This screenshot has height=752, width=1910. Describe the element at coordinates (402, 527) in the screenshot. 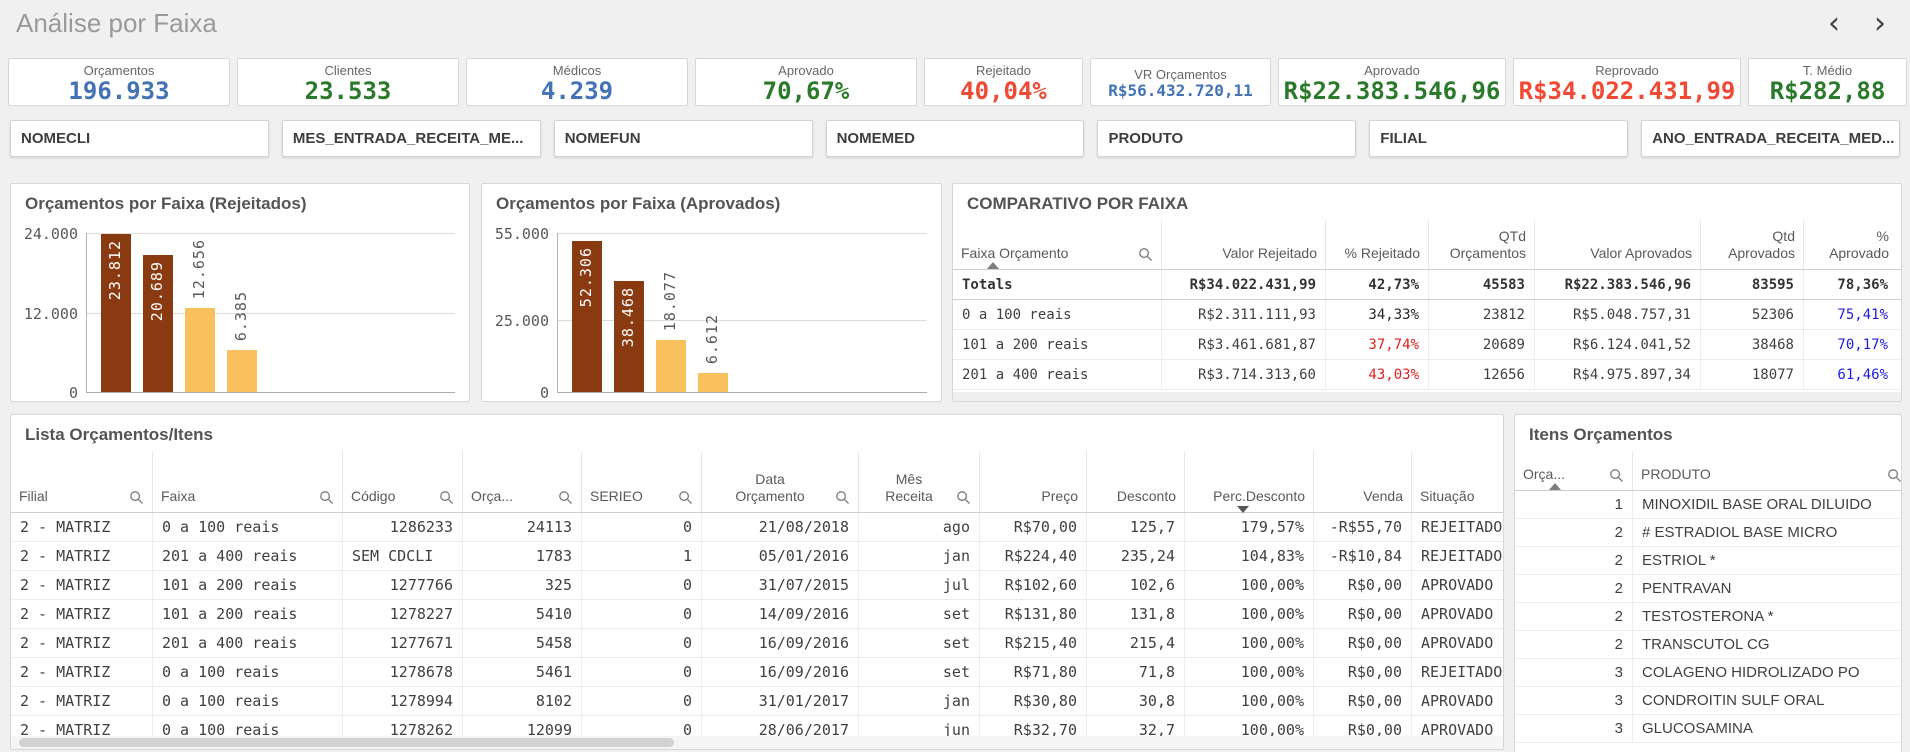

I see `table-cell: 1286233` at that location.